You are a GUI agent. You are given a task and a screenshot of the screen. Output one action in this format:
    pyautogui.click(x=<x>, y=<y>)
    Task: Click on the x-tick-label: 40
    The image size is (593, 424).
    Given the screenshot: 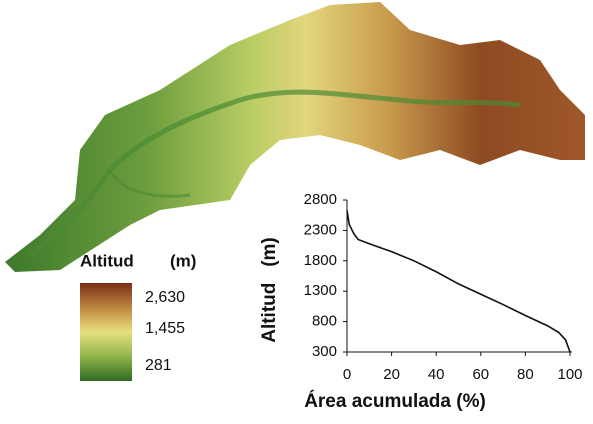 What is the action you would take?
    pyautogui.click(x=436, y=374)
    